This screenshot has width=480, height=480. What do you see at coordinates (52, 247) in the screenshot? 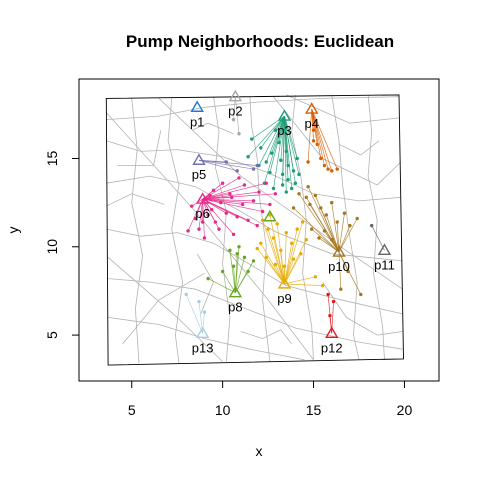
I see `y-tick-label: 10` at bounding box center [52, 247].